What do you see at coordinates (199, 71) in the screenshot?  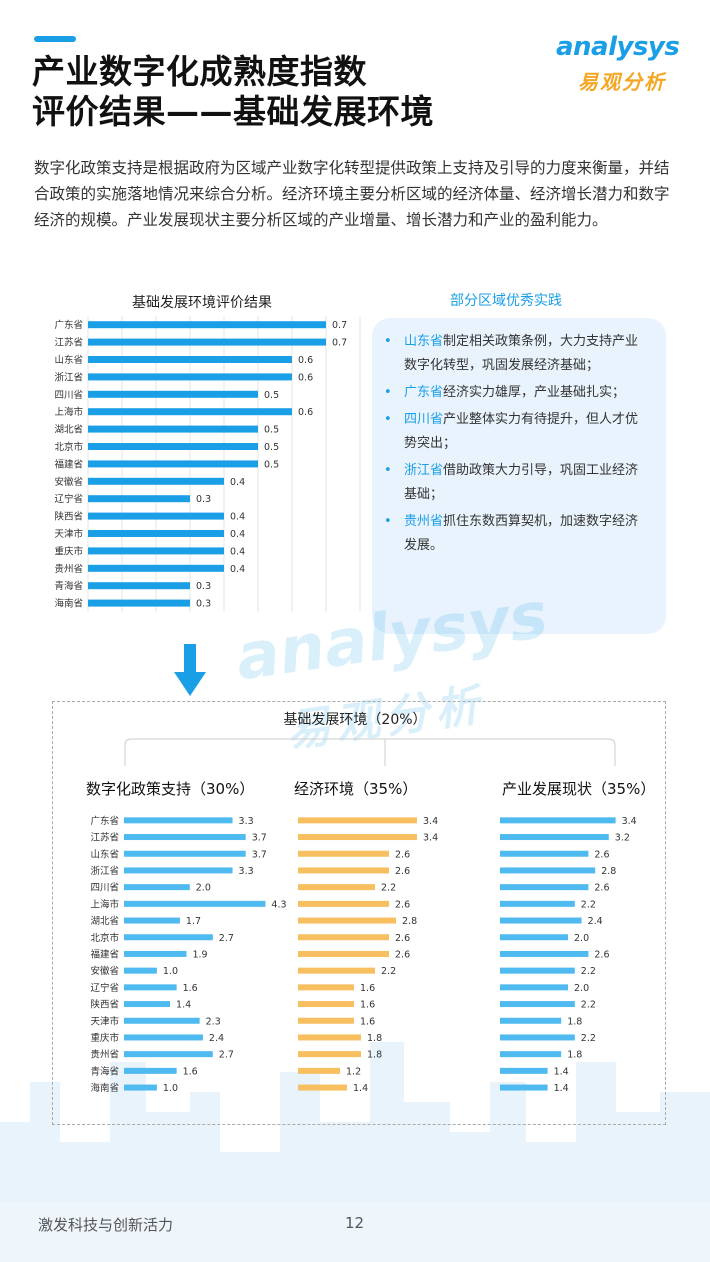 I see `page-title-line1: 产业数字化成熟度指数` at bounding box center [199, 71].